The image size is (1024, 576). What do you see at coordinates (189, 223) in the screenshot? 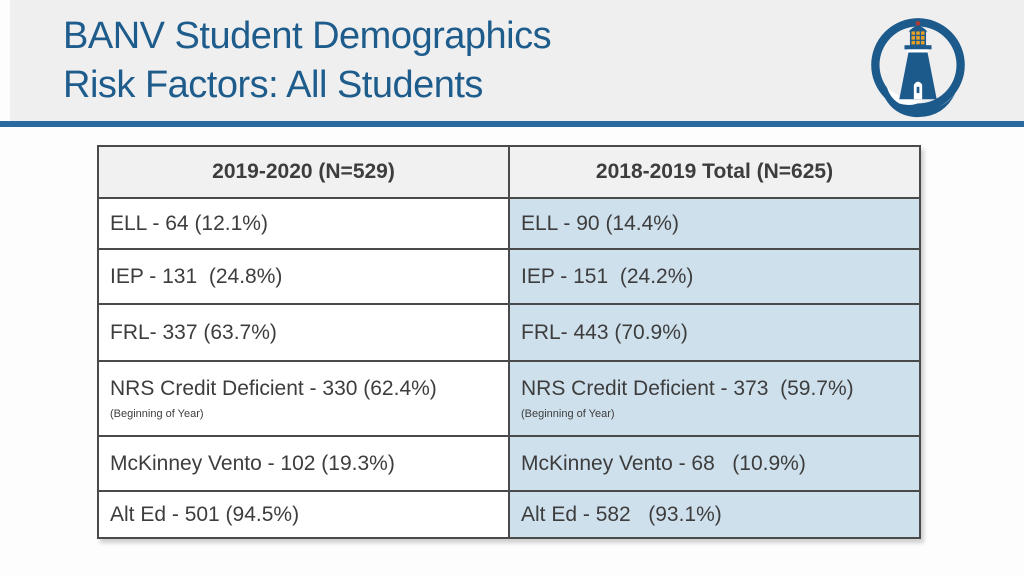
I see `cell-text: ELL - 64 (12.1%)` at bounding box center [189, 223].